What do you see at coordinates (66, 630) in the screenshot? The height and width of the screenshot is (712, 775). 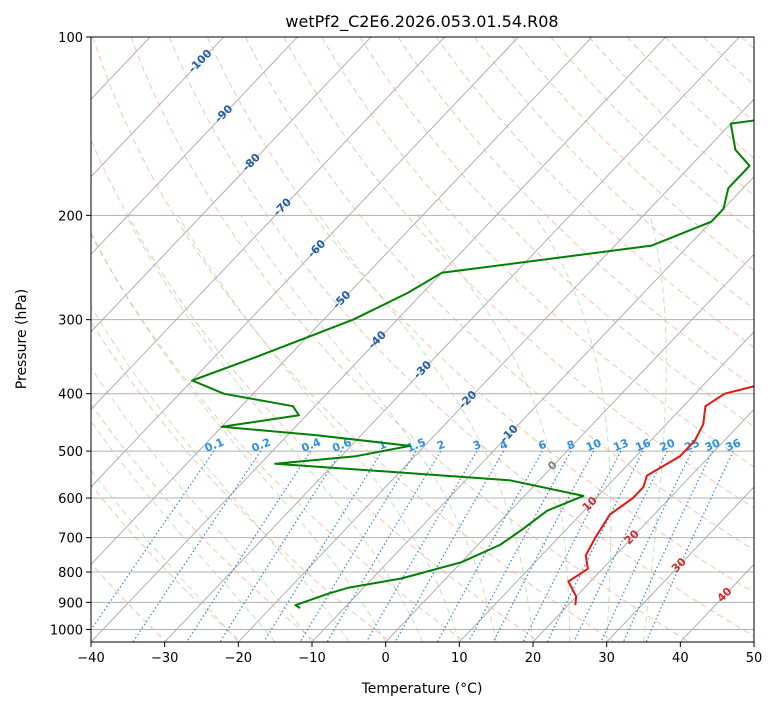 I see `y-tick-label: 1000` at bounding box center [66, 630].